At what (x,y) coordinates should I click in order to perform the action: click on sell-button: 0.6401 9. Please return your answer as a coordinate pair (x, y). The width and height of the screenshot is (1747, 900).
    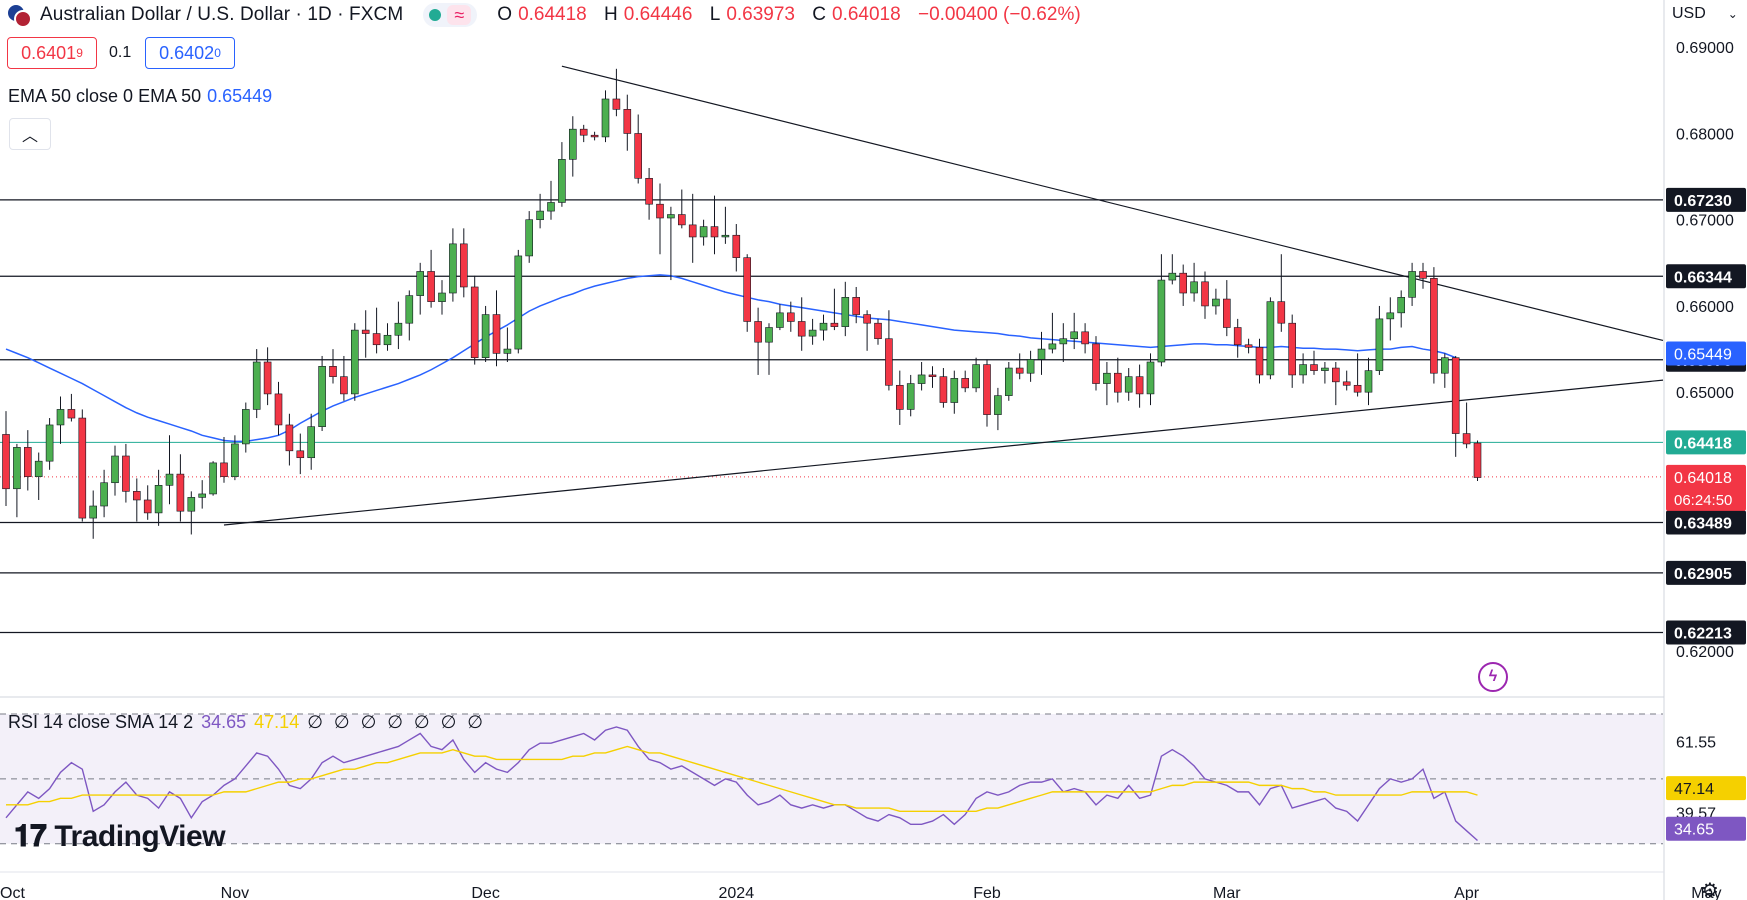
    Looking at the image, I should click on (52, 53).